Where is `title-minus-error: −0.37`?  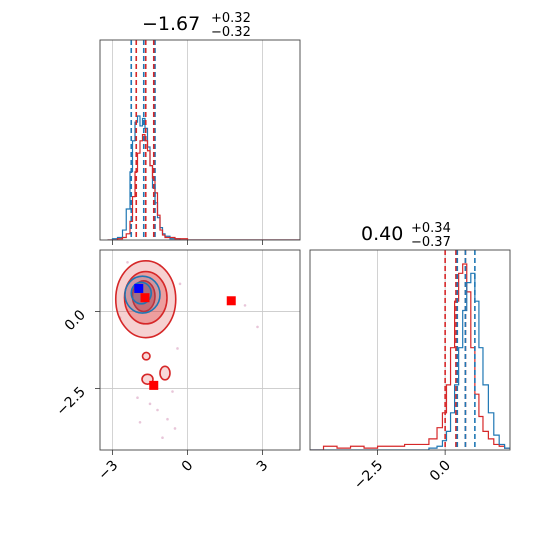
title-minus-error: −0.37 is located at coordinates (431, 242).